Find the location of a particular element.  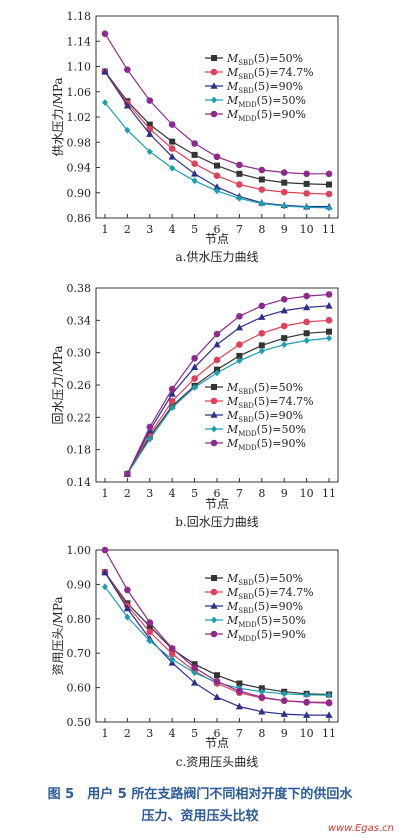

chart-c-legend-label: MMDD(5)=90% is located at coordinates (266, 635).